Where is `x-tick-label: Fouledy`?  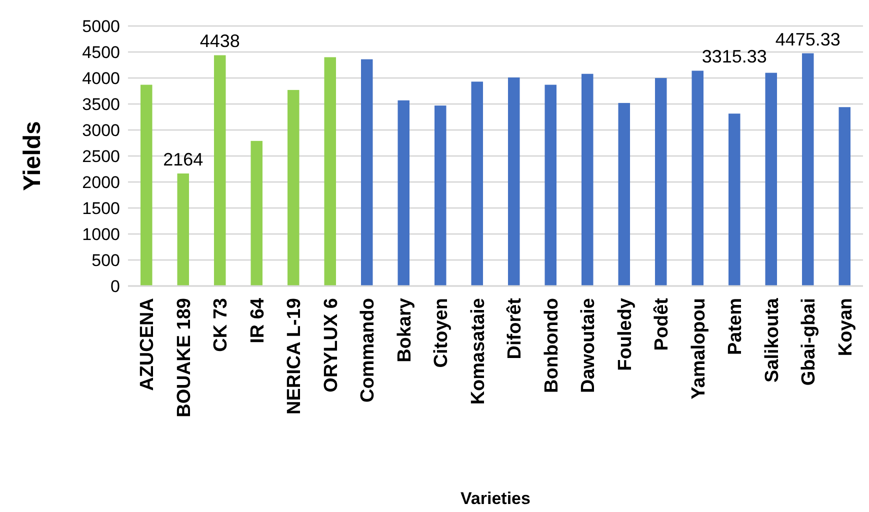 x-tick-label: Fouledy is located at coordinates (625, 334).